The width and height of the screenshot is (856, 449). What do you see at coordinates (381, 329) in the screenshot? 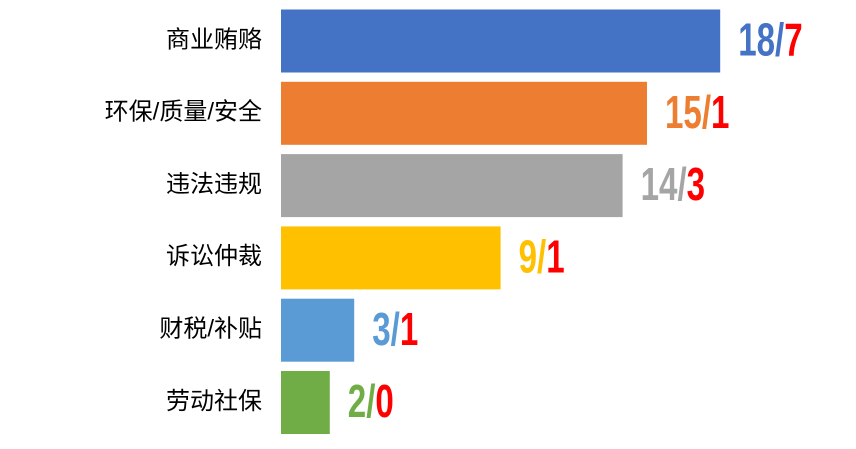
I see `value: 3` at bounding box center [381, 329].